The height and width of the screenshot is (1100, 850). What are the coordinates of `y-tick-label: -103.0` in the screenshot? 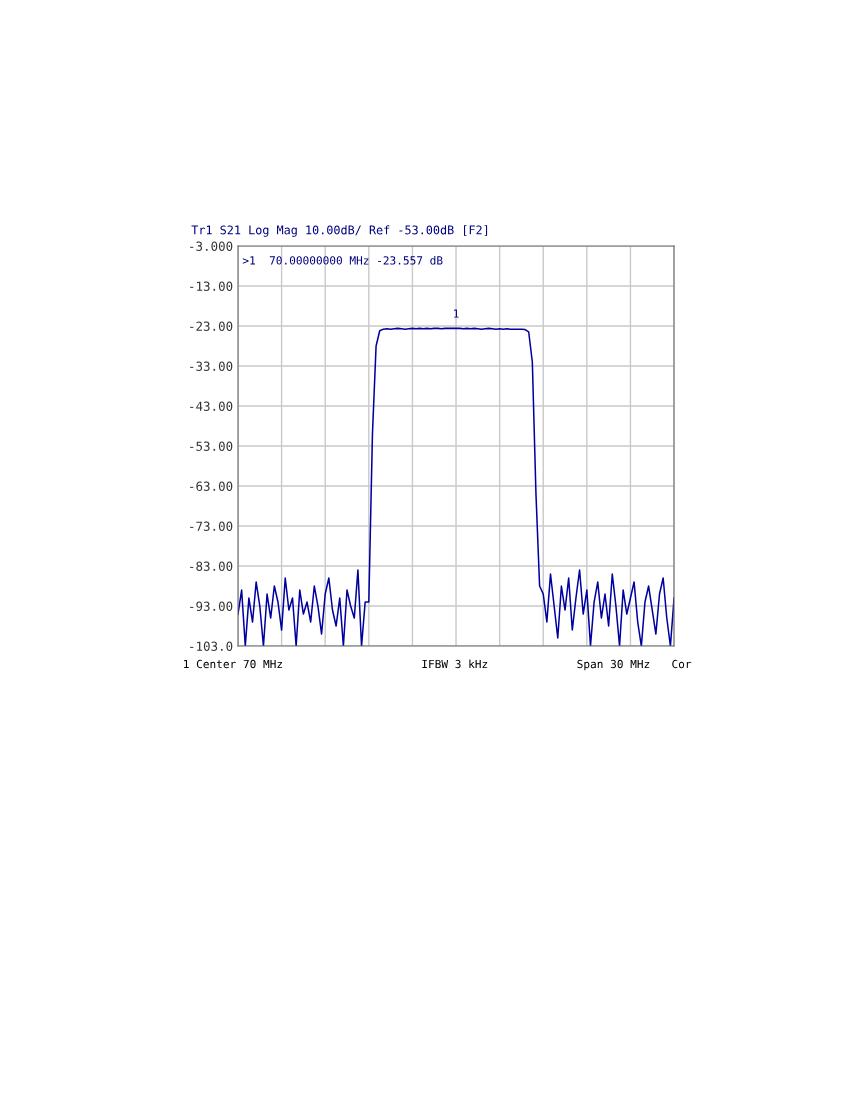 It's located at (211, 646).